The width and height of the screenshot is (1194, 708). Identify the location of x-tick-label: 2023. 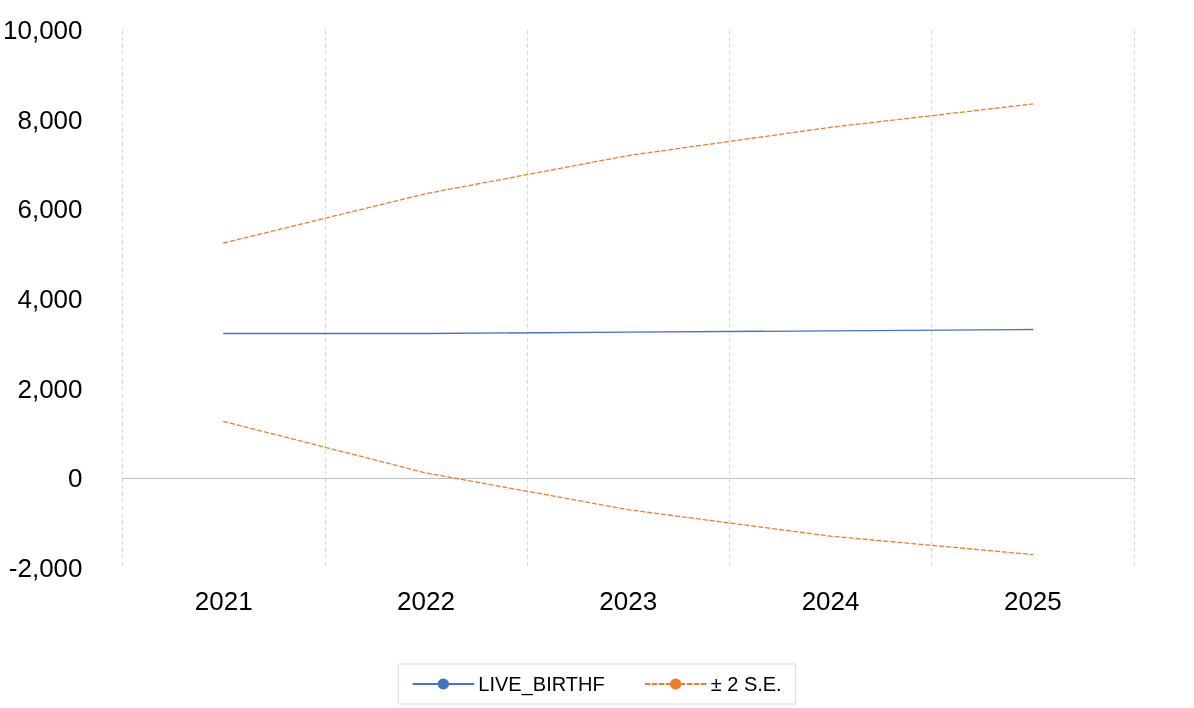
(628, 601).